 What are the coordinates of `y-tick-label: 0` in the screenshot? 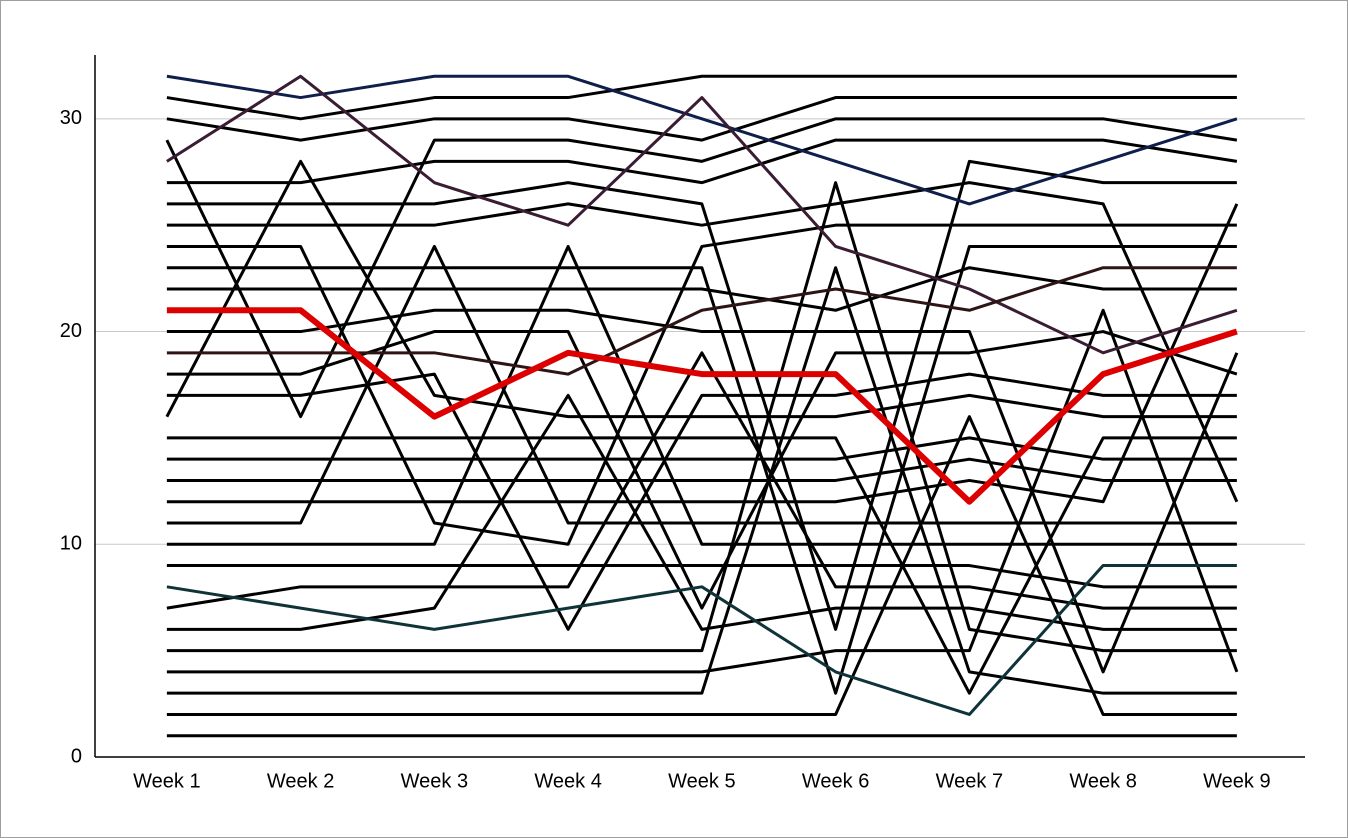 It's located at (76, 756).